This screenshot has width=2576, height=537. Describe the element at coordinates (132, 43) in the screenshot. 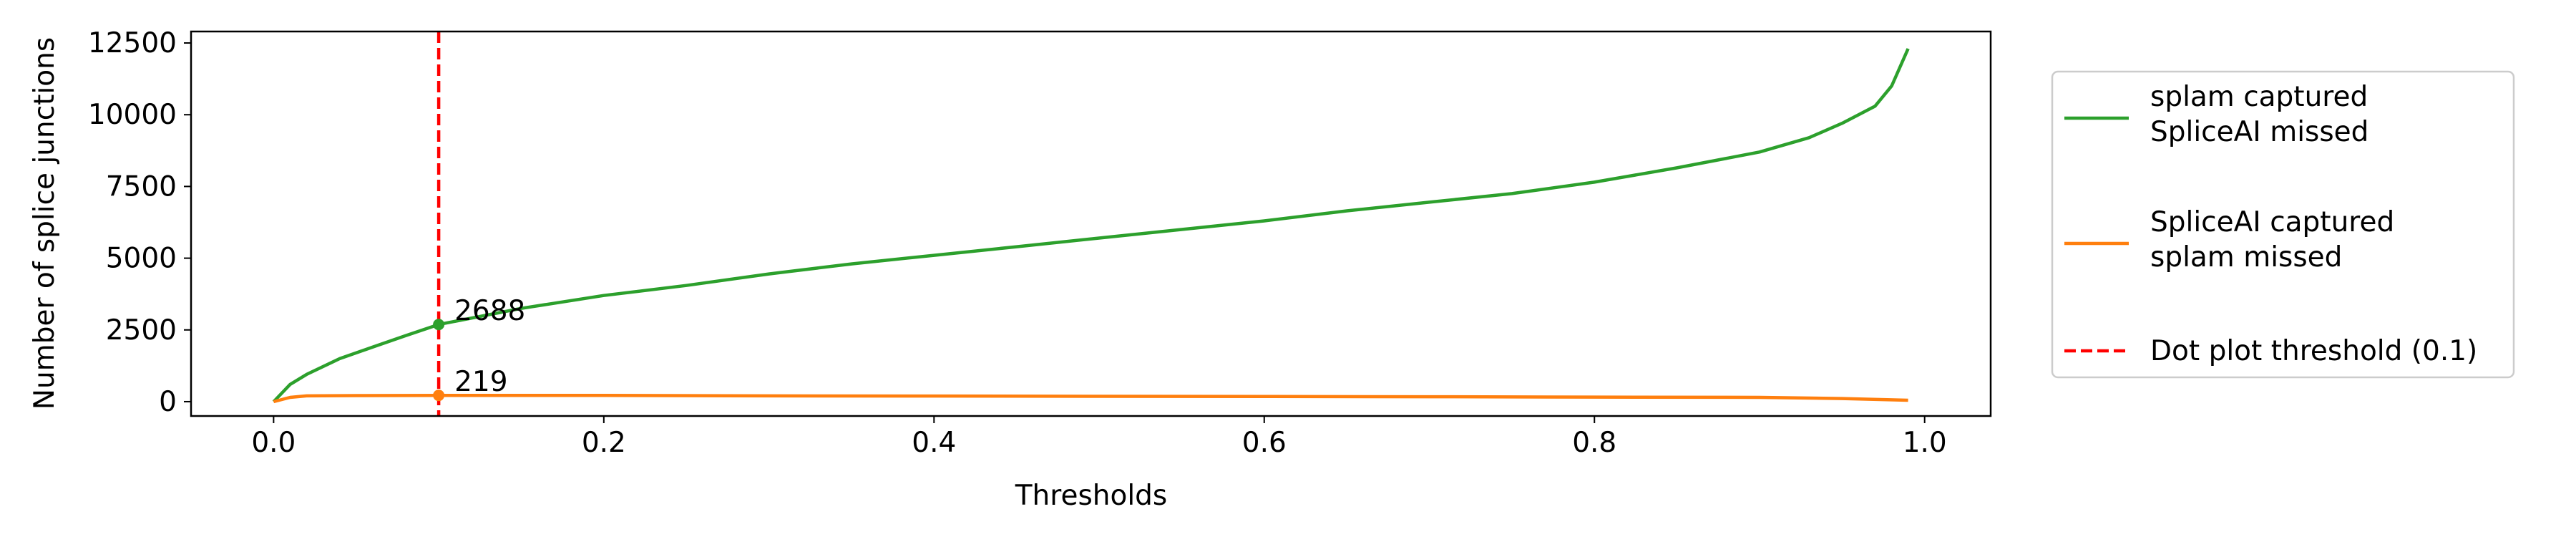

I see `y-tick-label: 12500` at that location.